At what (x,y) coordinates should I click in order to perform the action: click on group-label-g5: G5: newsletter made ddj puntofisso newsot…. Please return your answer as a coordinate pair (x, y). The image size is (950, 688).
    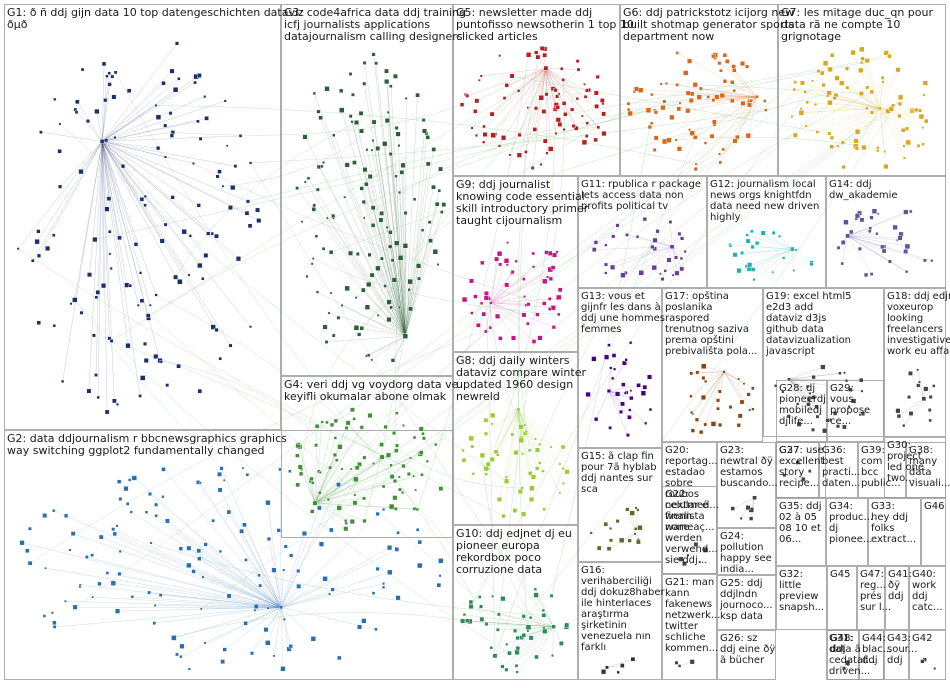
    Looking at the image, I should click on (545, 24).